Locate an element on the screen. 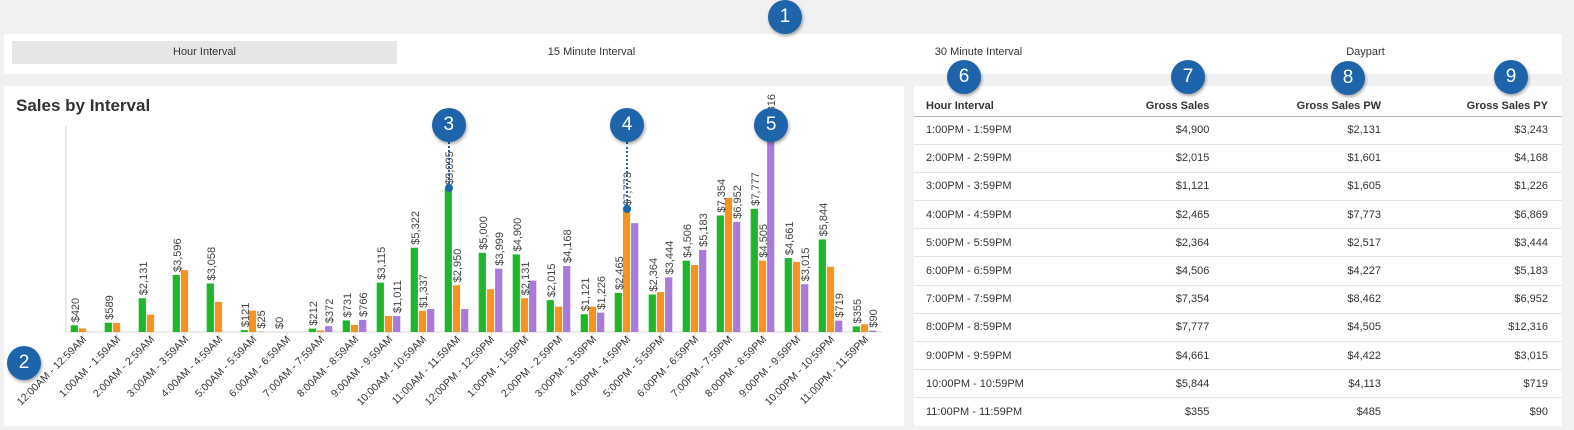 The height and width of the screenshot is (430, 1574). table-row: 4:00PM - 4:59PM $2,465 $7,773 $6,869 is located at coordinates (1238, 215).